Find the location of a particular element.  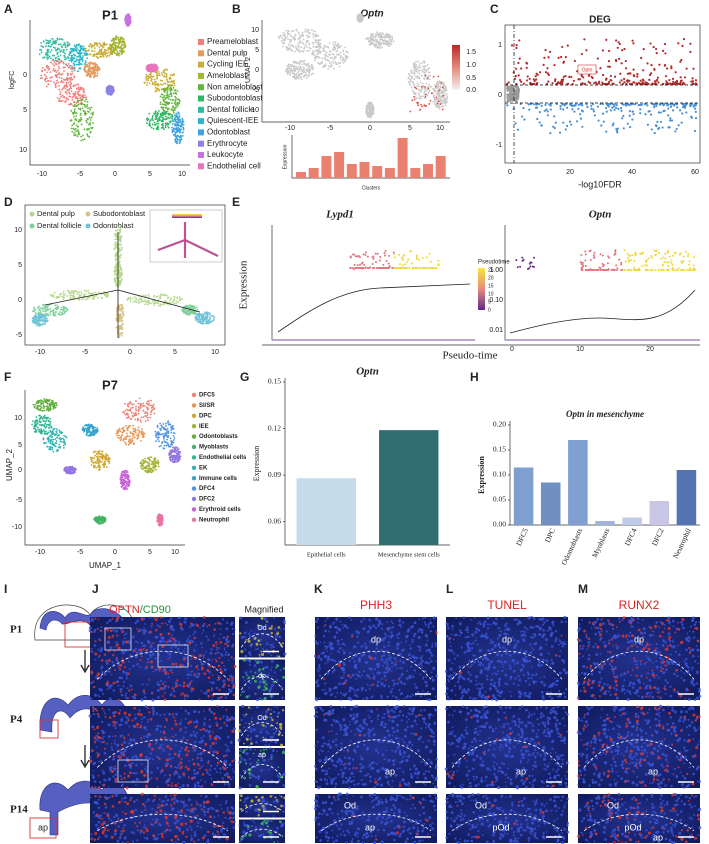

tick-label: 0 is located at coordinates (25, 75).